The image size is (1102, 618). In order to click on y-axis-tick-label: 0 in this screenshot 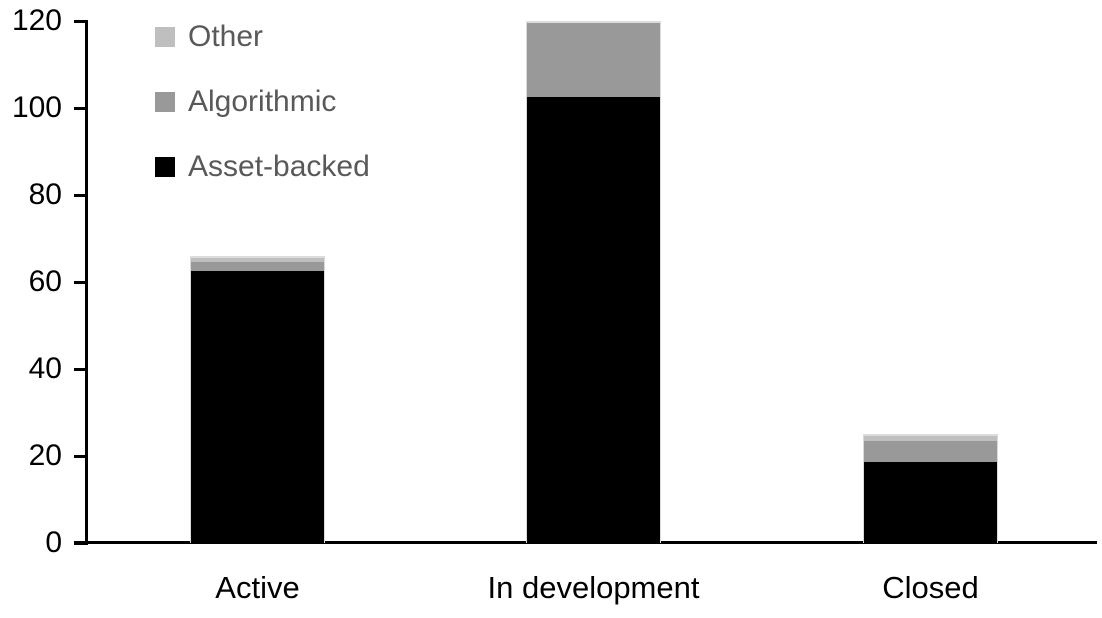, I will do `click(53, 542)`.